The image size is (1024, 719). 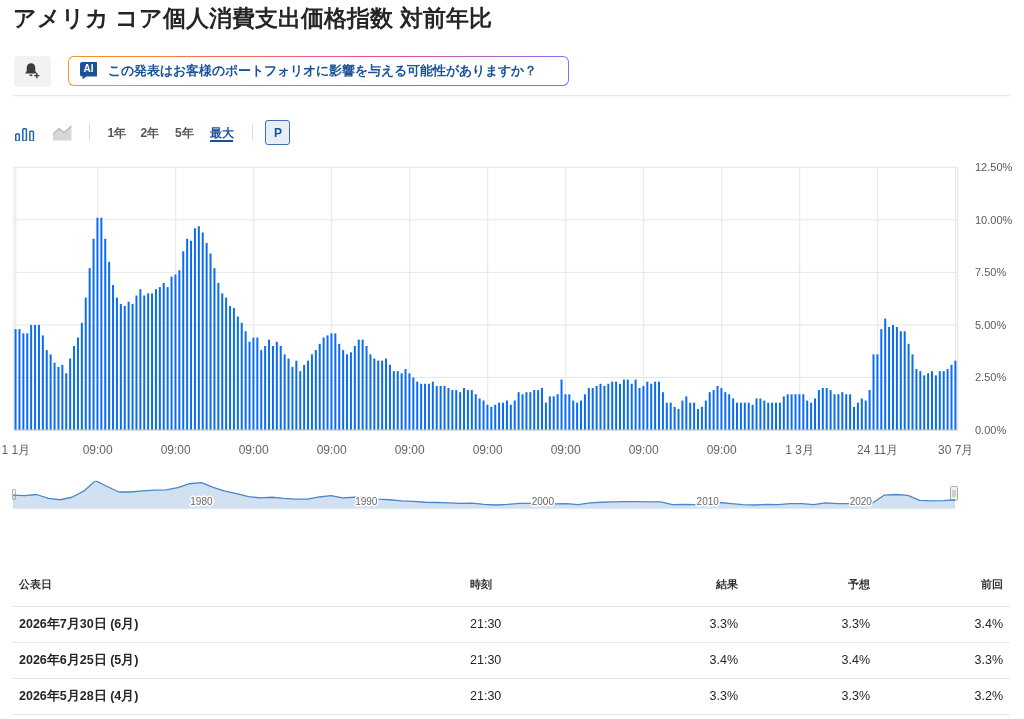 I want to click on x-tick-label: 30 7月, so click(x=955, y=449).